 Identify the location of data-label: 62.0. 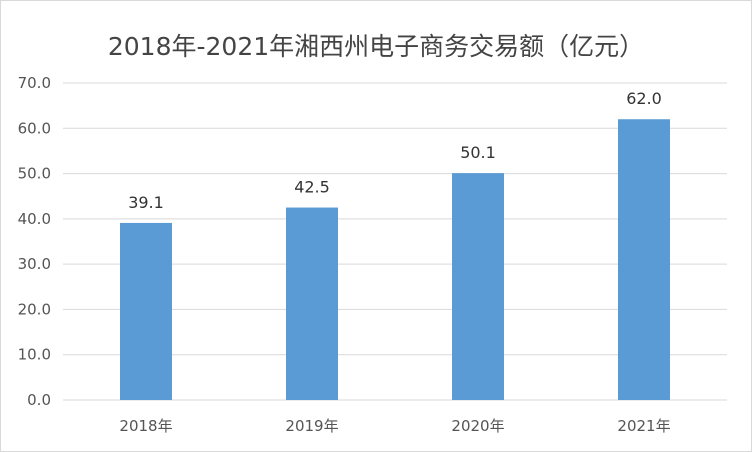
(644, 98).